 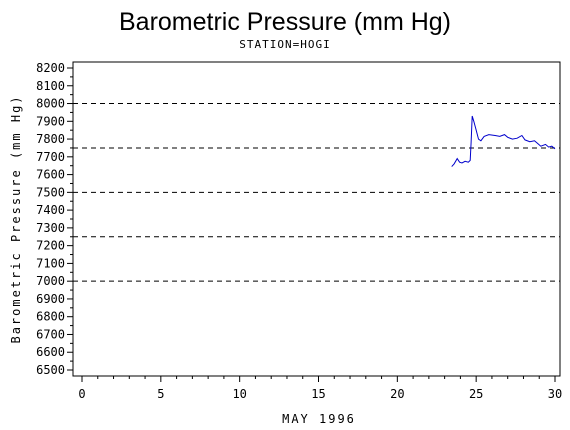 What do you see at coordinates (50, 192) in the screenshot?
I see `y-tick-label: 7500` at bounding box center [50, 192].